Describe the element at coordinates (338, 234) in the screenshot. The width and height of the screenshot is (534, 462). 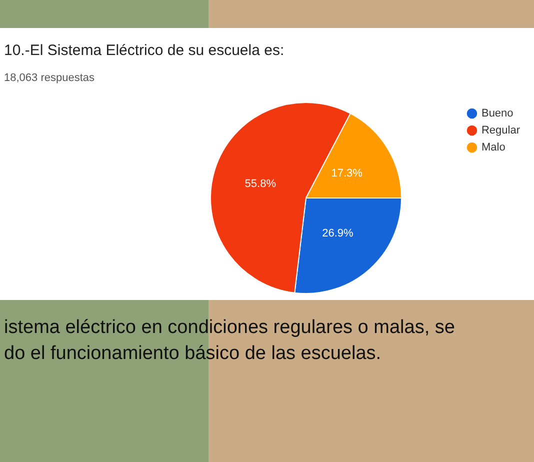
I see `data-label: 26.9%` at that location.